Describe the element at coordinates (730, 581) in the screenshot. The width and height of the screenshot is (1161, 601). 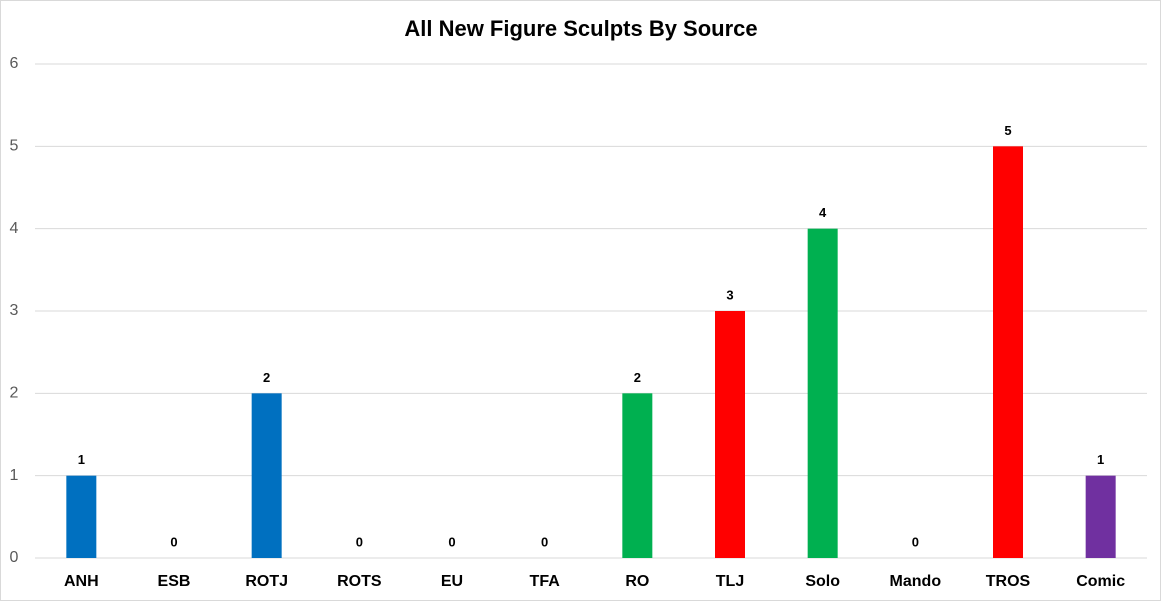
I see `x-tick-label: TLJ` at that location.